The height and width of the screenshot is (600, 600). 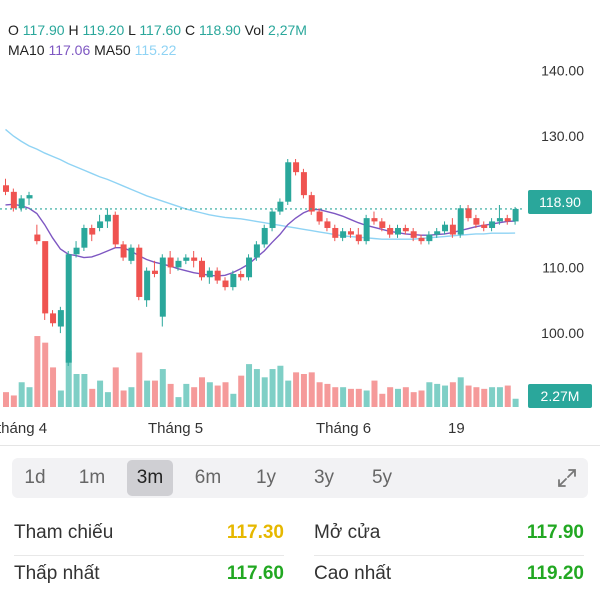 I want to click on reference-price-value: 117.30, so click(x=255, y=532).